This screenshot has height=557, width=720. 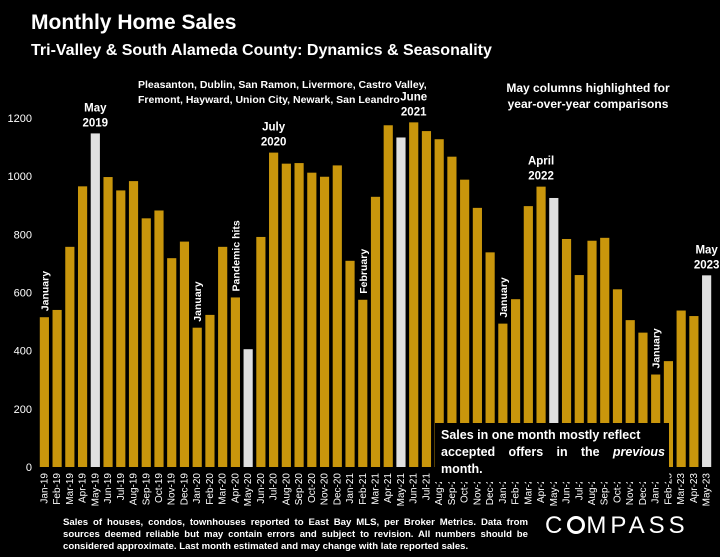 I want to click on x-tick-label: Oct-20, so click(x=312, y=488).